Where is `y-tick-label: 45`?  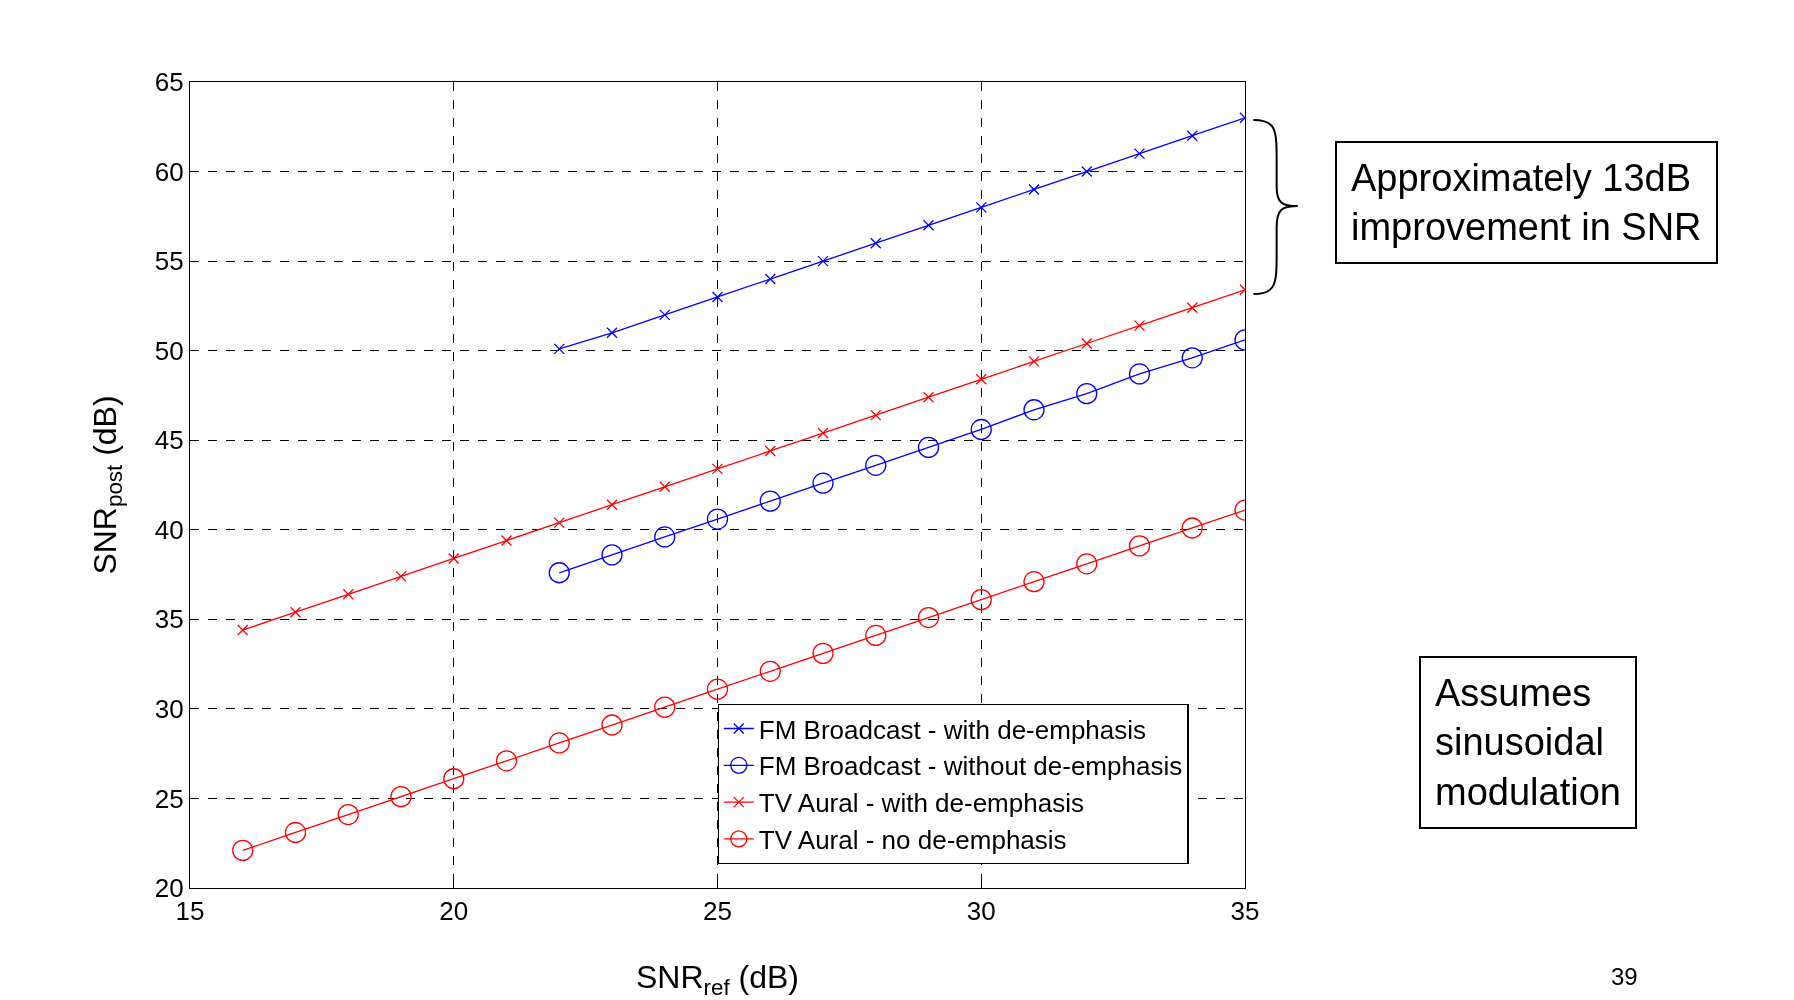 y-tick-label: 45 is located at coordinates (169, 440).